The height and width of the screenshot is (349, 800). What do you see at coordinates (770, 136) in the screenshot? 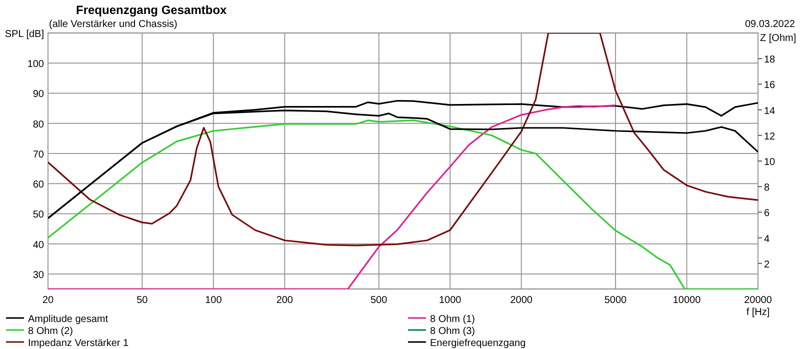
I see `y2-tick-label: 12` at bounding box center [770, 136].